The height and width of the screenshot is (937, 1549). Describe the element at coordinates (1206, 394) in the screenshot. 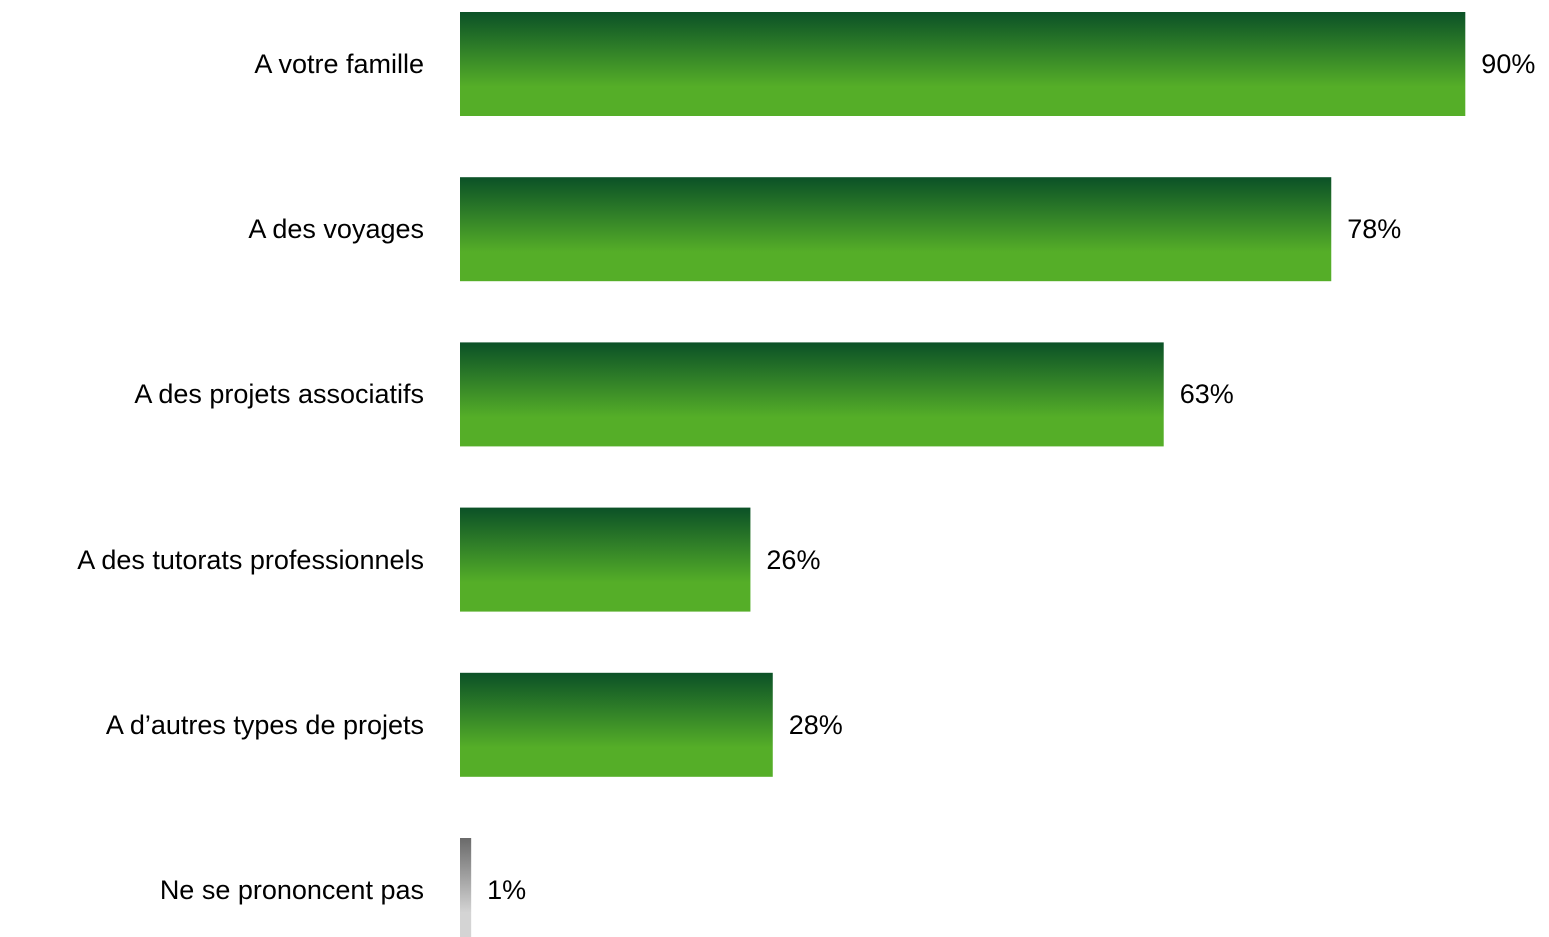

I see `value-label: 63%` at that location.